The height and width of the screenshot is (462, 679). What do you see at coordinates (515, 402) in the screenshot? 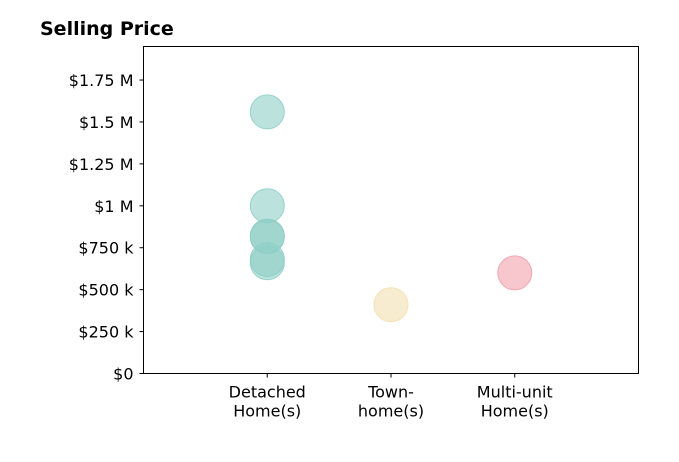
I see `x-tick-label-2: Multi-unit Home(s)` at bounding box center [515, 402].